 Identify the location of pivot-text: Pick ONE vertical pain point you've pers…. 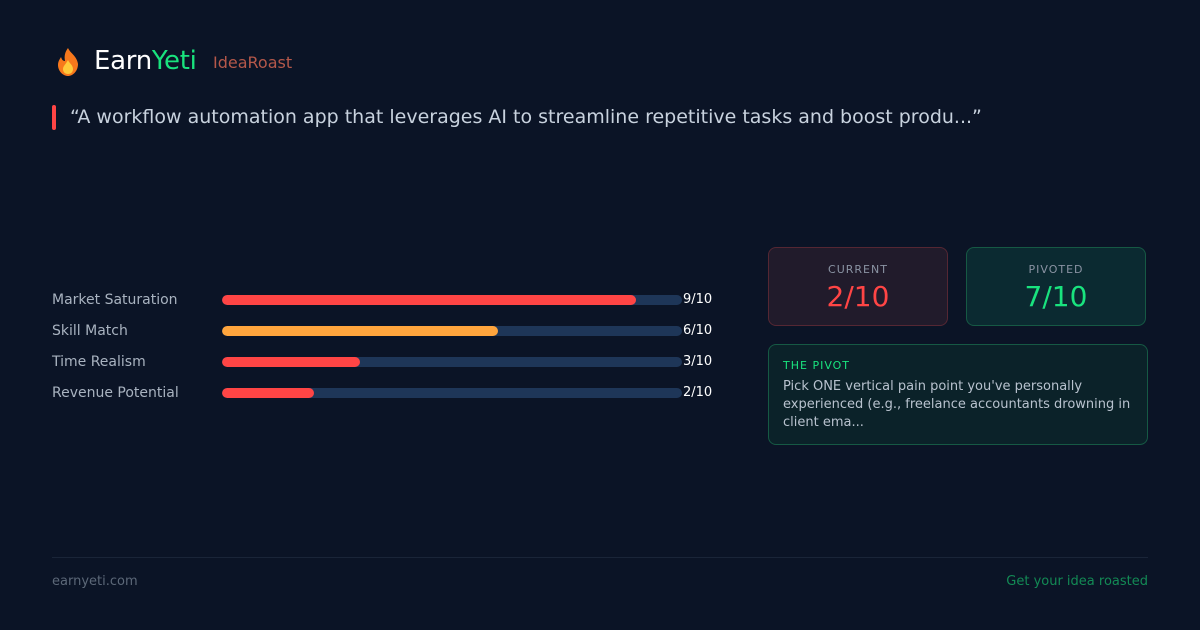
(957, 404).